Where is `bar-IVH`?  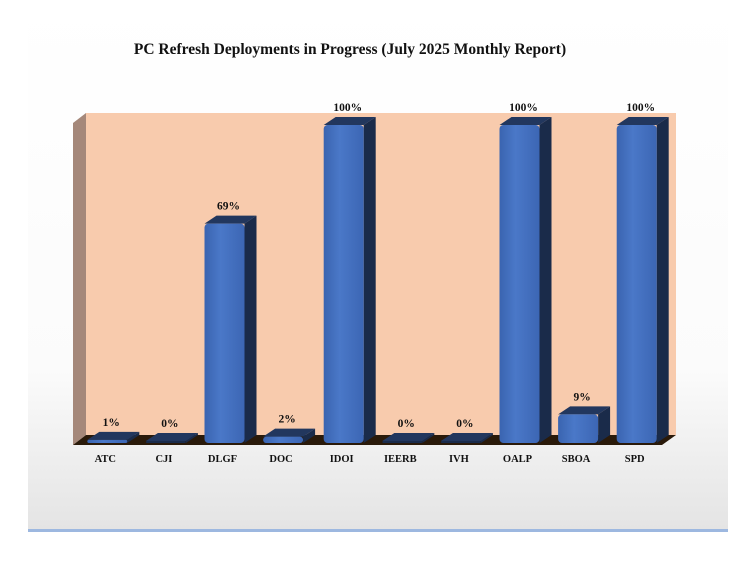
bar-IVH is located at coordinates (460, 442).